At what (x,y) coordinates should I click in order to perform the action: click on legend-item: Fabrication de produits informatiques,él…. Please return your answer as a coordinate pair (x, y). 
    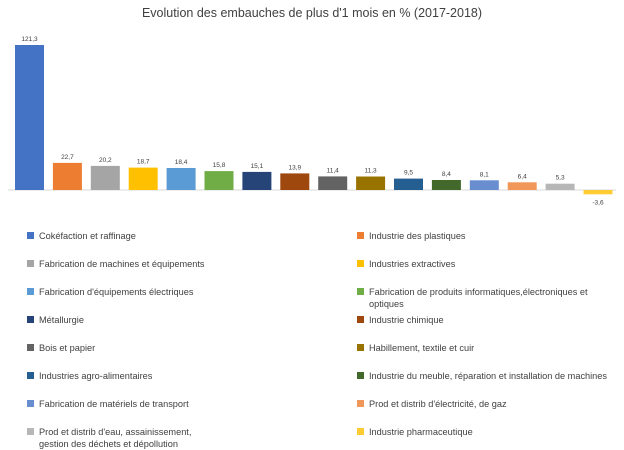
    Looking at the image, I should click on (490, 298).